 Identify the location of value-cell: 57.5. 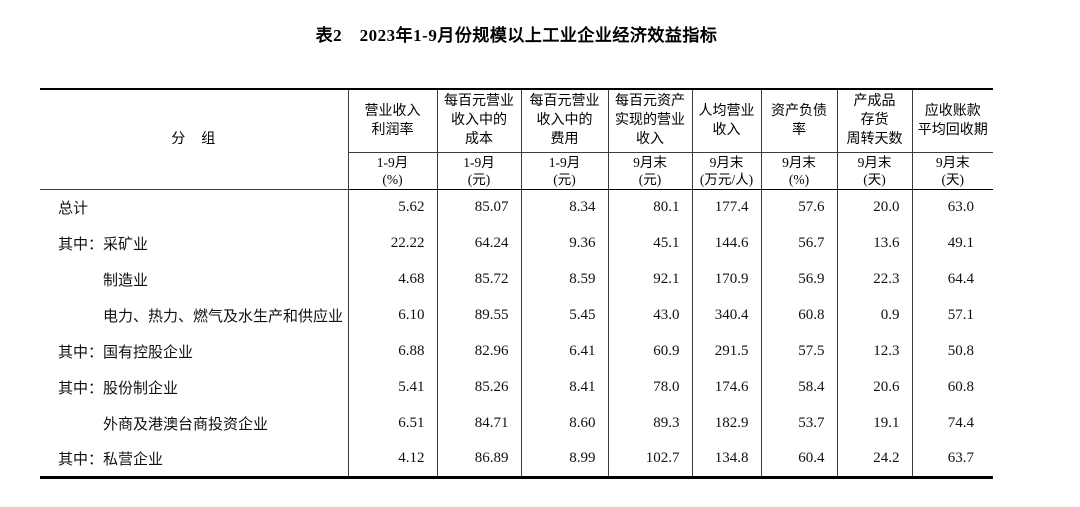
(798, 351).